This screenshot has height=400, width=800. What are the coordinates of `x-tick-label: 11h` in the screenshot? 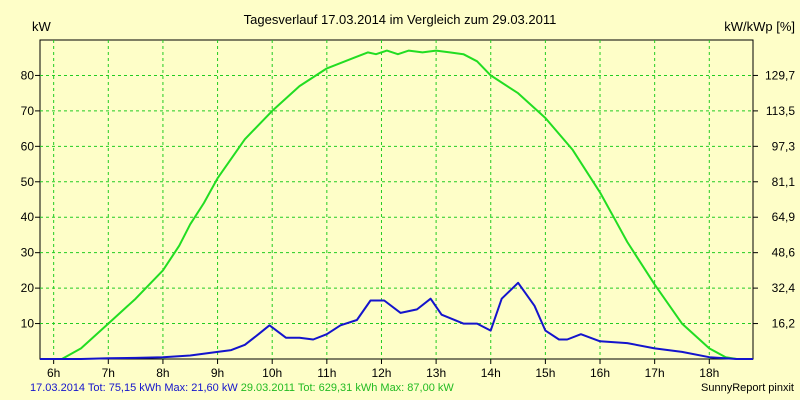 It's located at (326, 373).